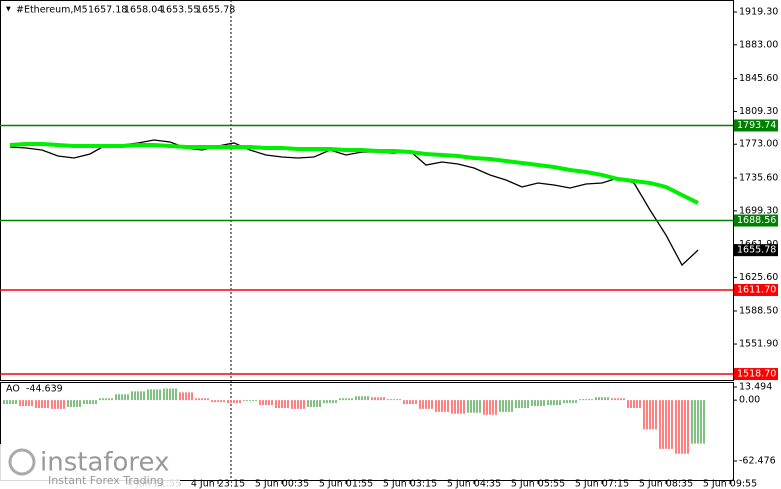 The height and width of the screenshot is (489, 781). What do you see at coordinates (757, 461) in the screenshot?
I see `ind-y-tick-label: -62.476` at bounding box center [757, 461].